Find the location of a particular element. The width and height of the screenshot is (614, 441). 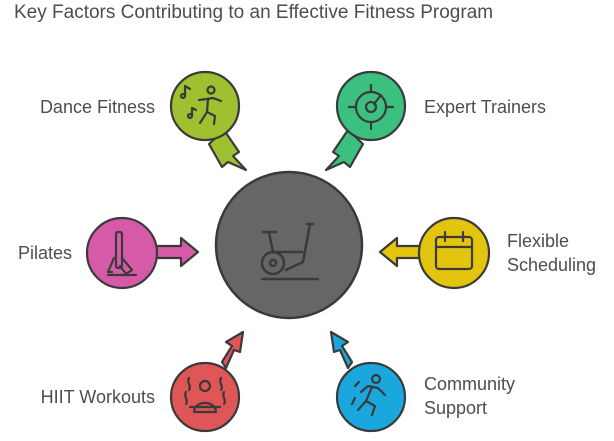

label-expert-trainers: Expert Trainers is located at coordinates (485, 107).